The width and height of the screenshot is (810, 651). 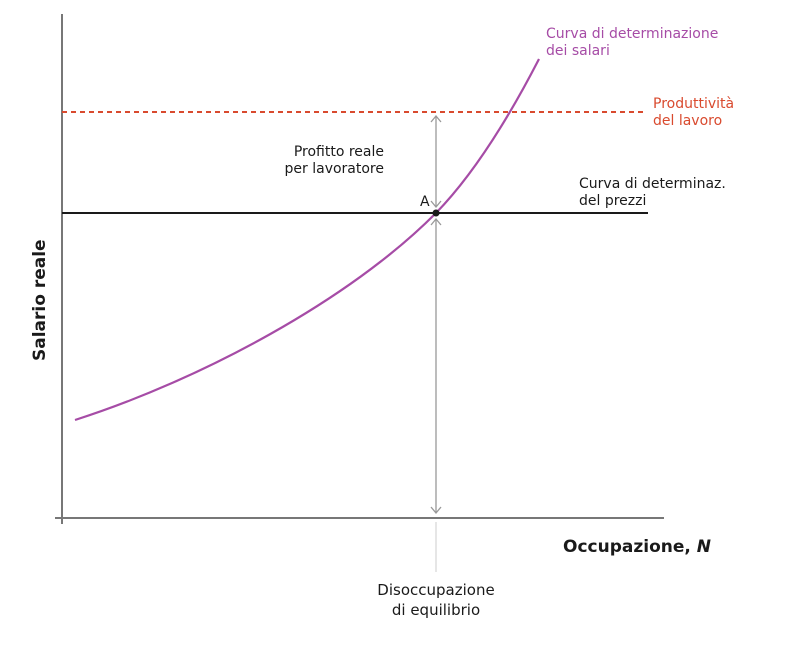 I want to click on unemployment-label-line1: Disoccupazione, so click(x=436, y=590).